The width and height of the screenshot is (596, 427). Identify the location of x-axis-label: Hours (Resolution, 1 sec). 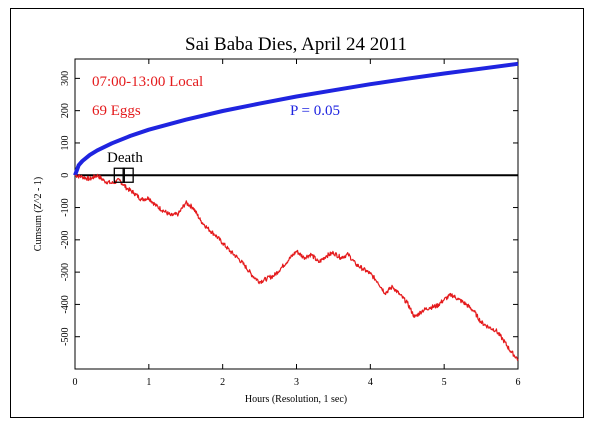
(296, 399).